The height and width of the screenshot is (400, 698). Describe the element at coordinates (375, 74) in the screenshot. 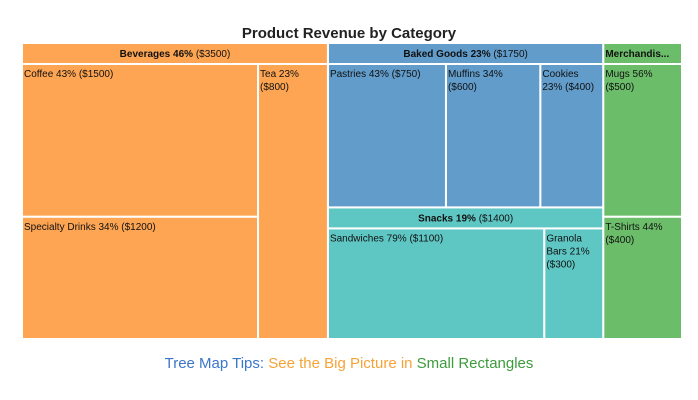

I see `tile-label-pastries: Pastries 43% ($750)` at that location.